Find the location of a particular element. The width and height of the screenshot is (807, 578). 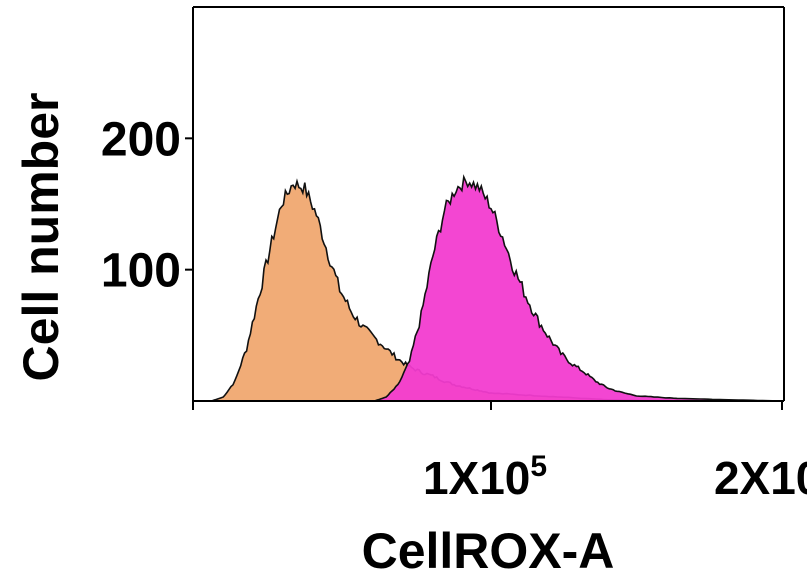

x-tick-label: 2X105 is located at coordinates (760, 477).